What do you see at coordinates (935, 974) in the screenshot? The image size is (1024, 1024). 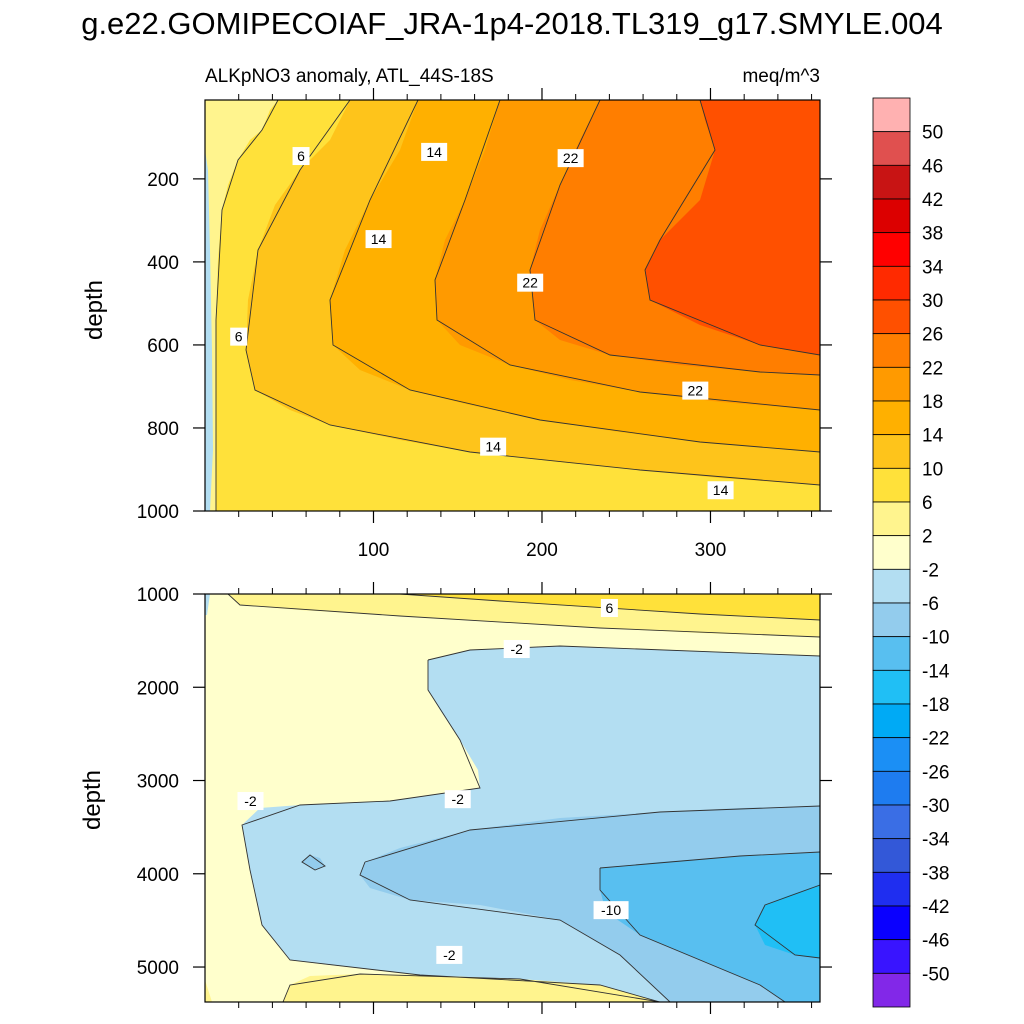 I see `colorbar-tick-label: -50` at bounding box center [935, 974].